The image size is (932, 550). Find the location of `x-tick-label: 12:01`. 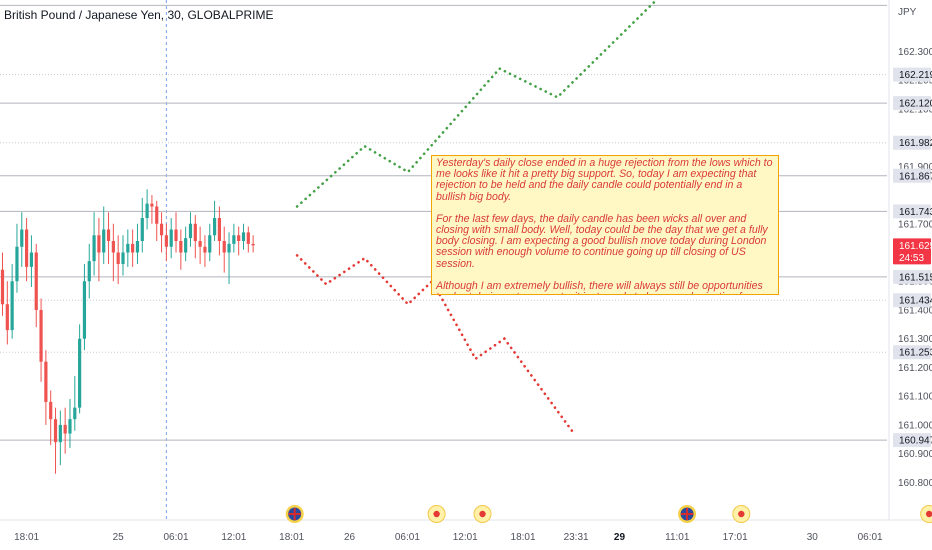

x-tick-label: 12:01 is located at coordinates (465, 537).